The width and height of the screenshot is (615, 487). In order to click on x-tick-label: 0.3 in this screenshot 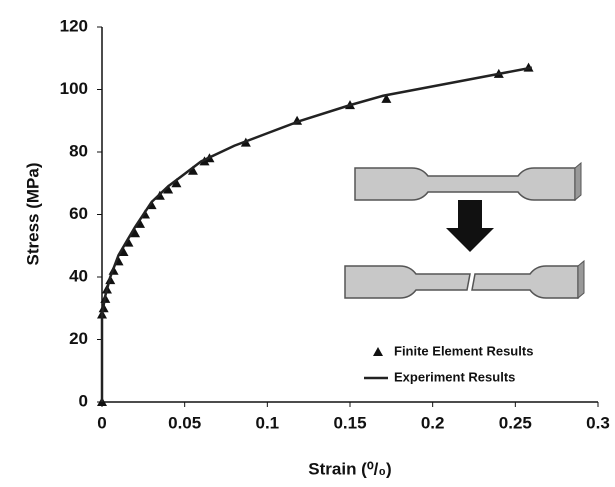, I will do `click(598, 422)`.